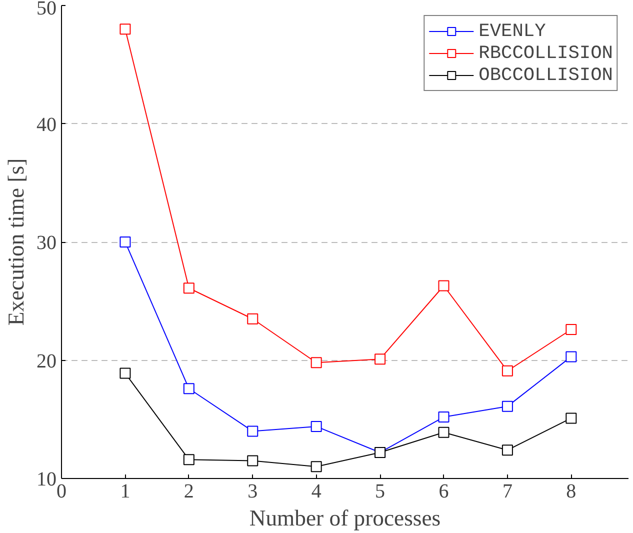  What do you see at coordinates (545, 75) in the screenshot?
I see `legend-label: OBCCOLLISION` at bounding box center [545, 75].